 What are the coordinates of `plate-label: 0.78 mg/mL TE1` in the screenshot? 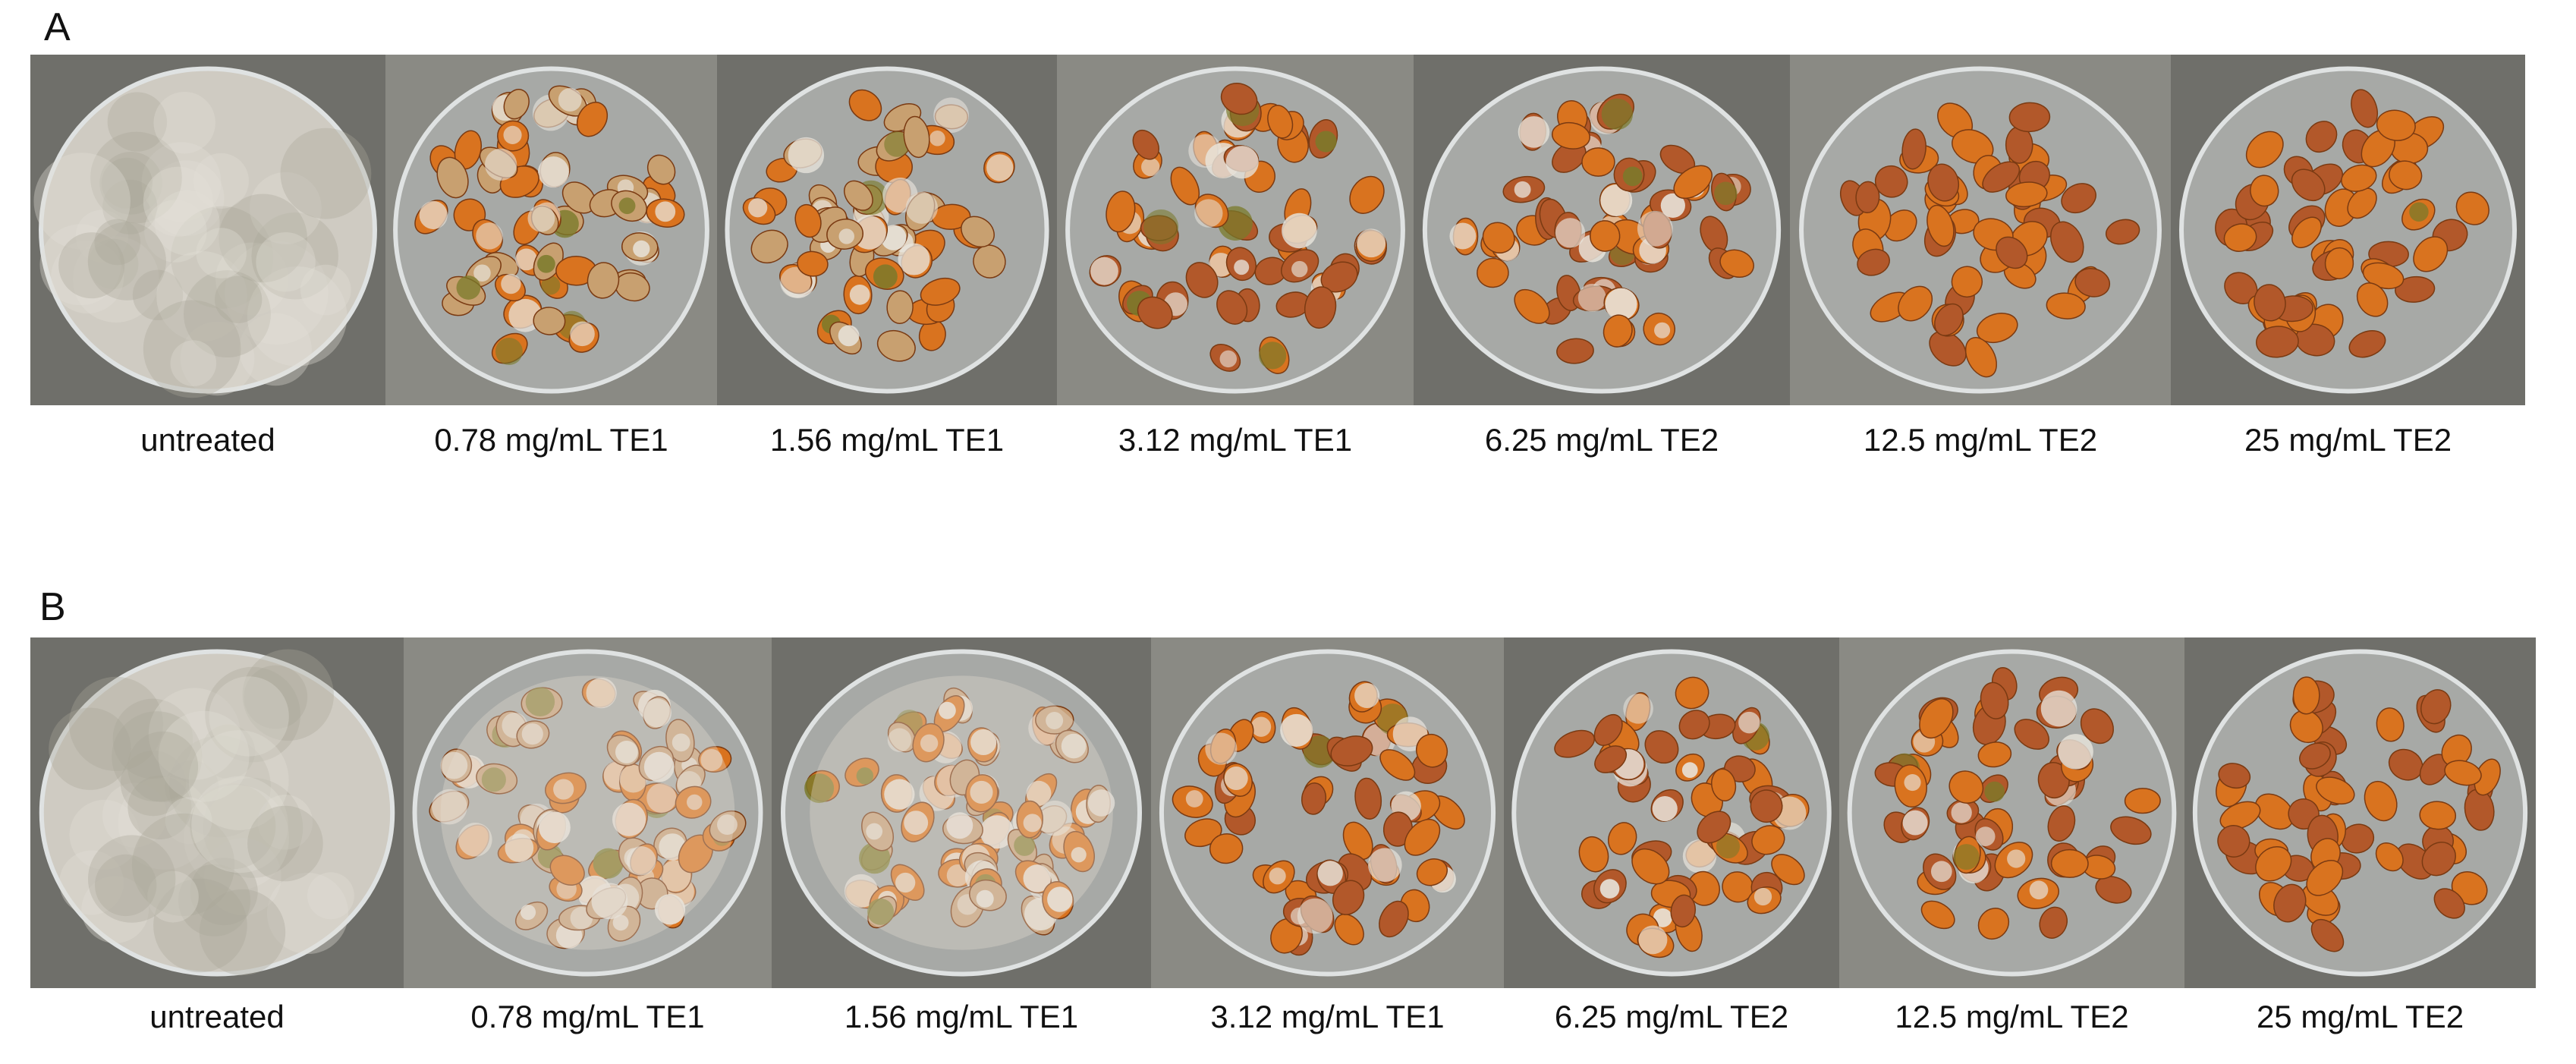 It's located at (551, 440).